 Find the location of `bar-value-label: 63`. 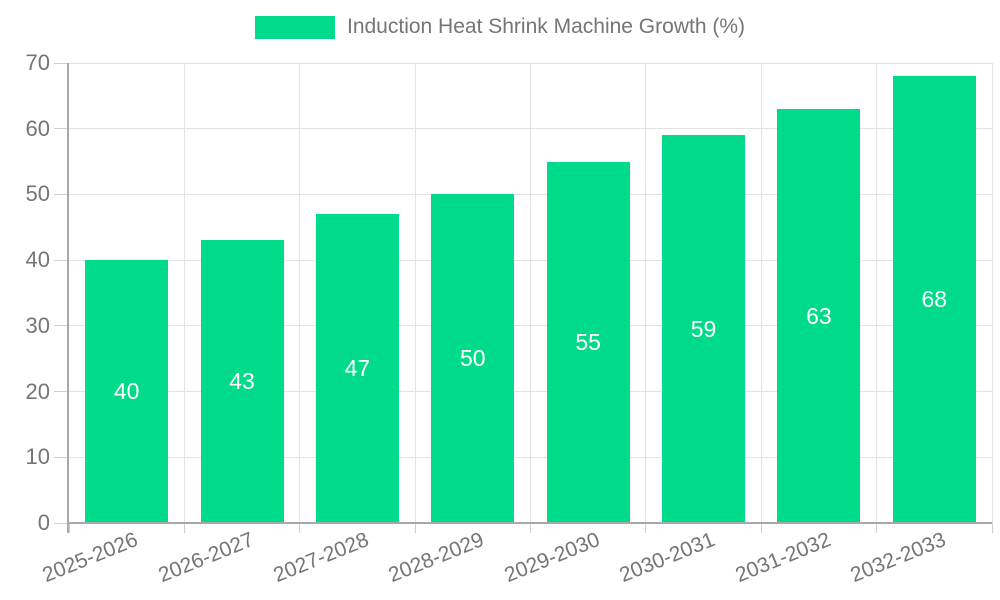

bar-value-label: 63 is located at coordinates (819, 315).